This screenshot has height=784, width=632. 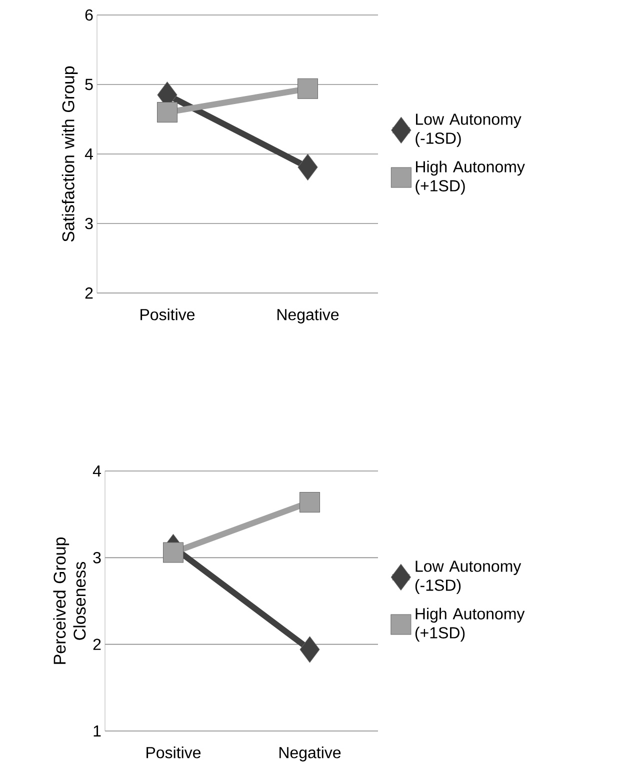 I want to click on y-tick-label: 5, so click(x=89, y=84).